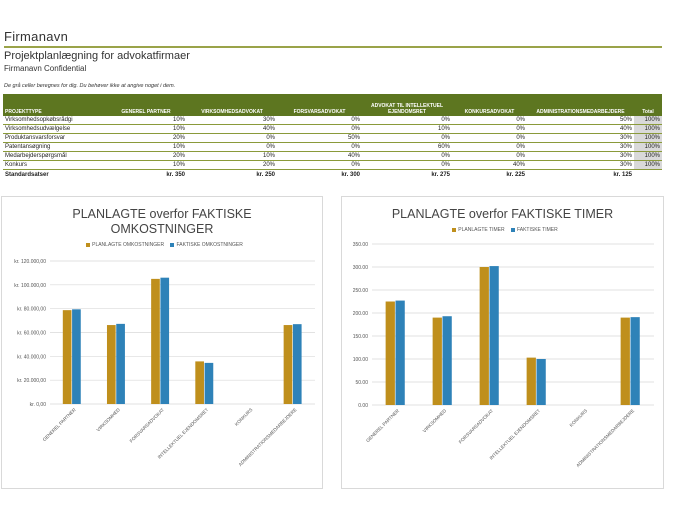 The height and width of the screenshot is (520, 675). What do you see at coordinates (54, 120) in the screenshot?
I see `project-type-cell: Virksomhedsopkøbsrådgi` at bounding box center [54, 120].